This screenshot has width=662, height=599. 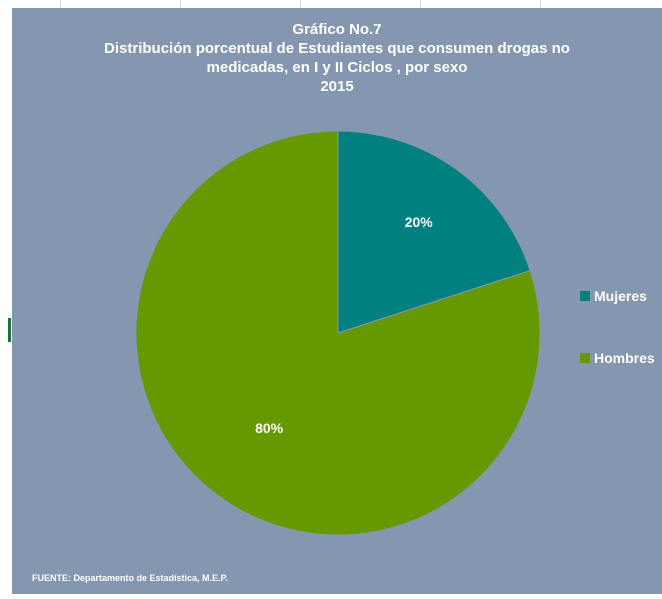 I want to click on chart-title-line-3: medicadas, en I y II Ciclos , por sexo, so click(x=337, y=67).